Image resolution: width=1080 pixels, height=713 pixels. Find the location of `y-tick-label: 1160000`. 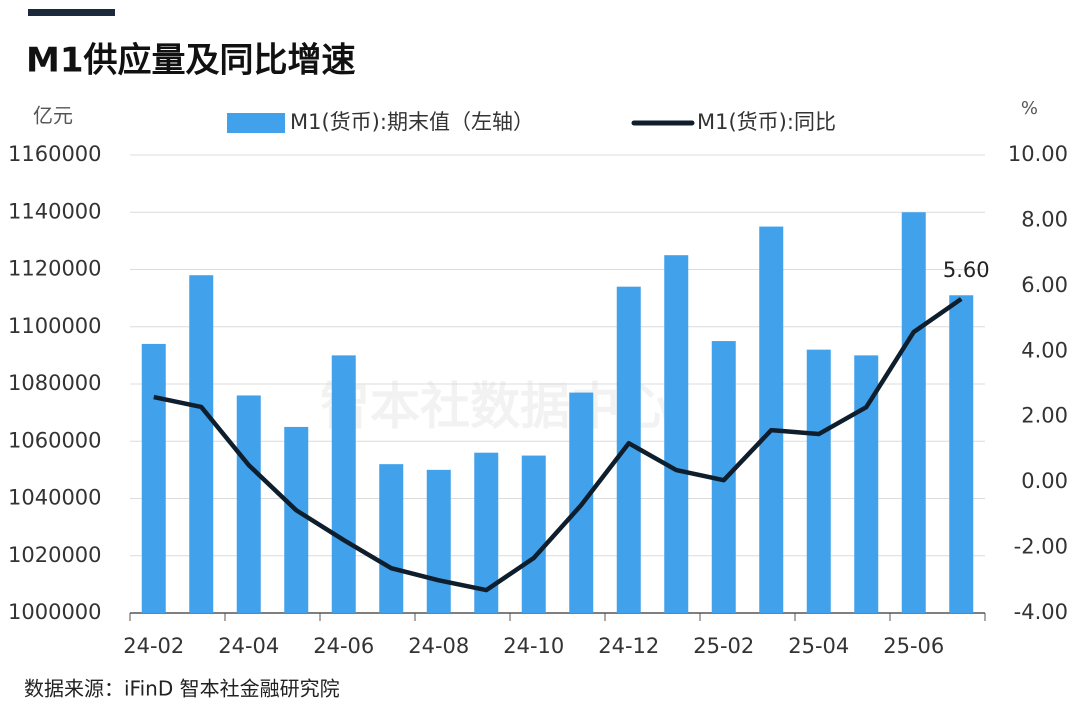

y-tick-label: 1160000 is located at coordinates (55, 154).